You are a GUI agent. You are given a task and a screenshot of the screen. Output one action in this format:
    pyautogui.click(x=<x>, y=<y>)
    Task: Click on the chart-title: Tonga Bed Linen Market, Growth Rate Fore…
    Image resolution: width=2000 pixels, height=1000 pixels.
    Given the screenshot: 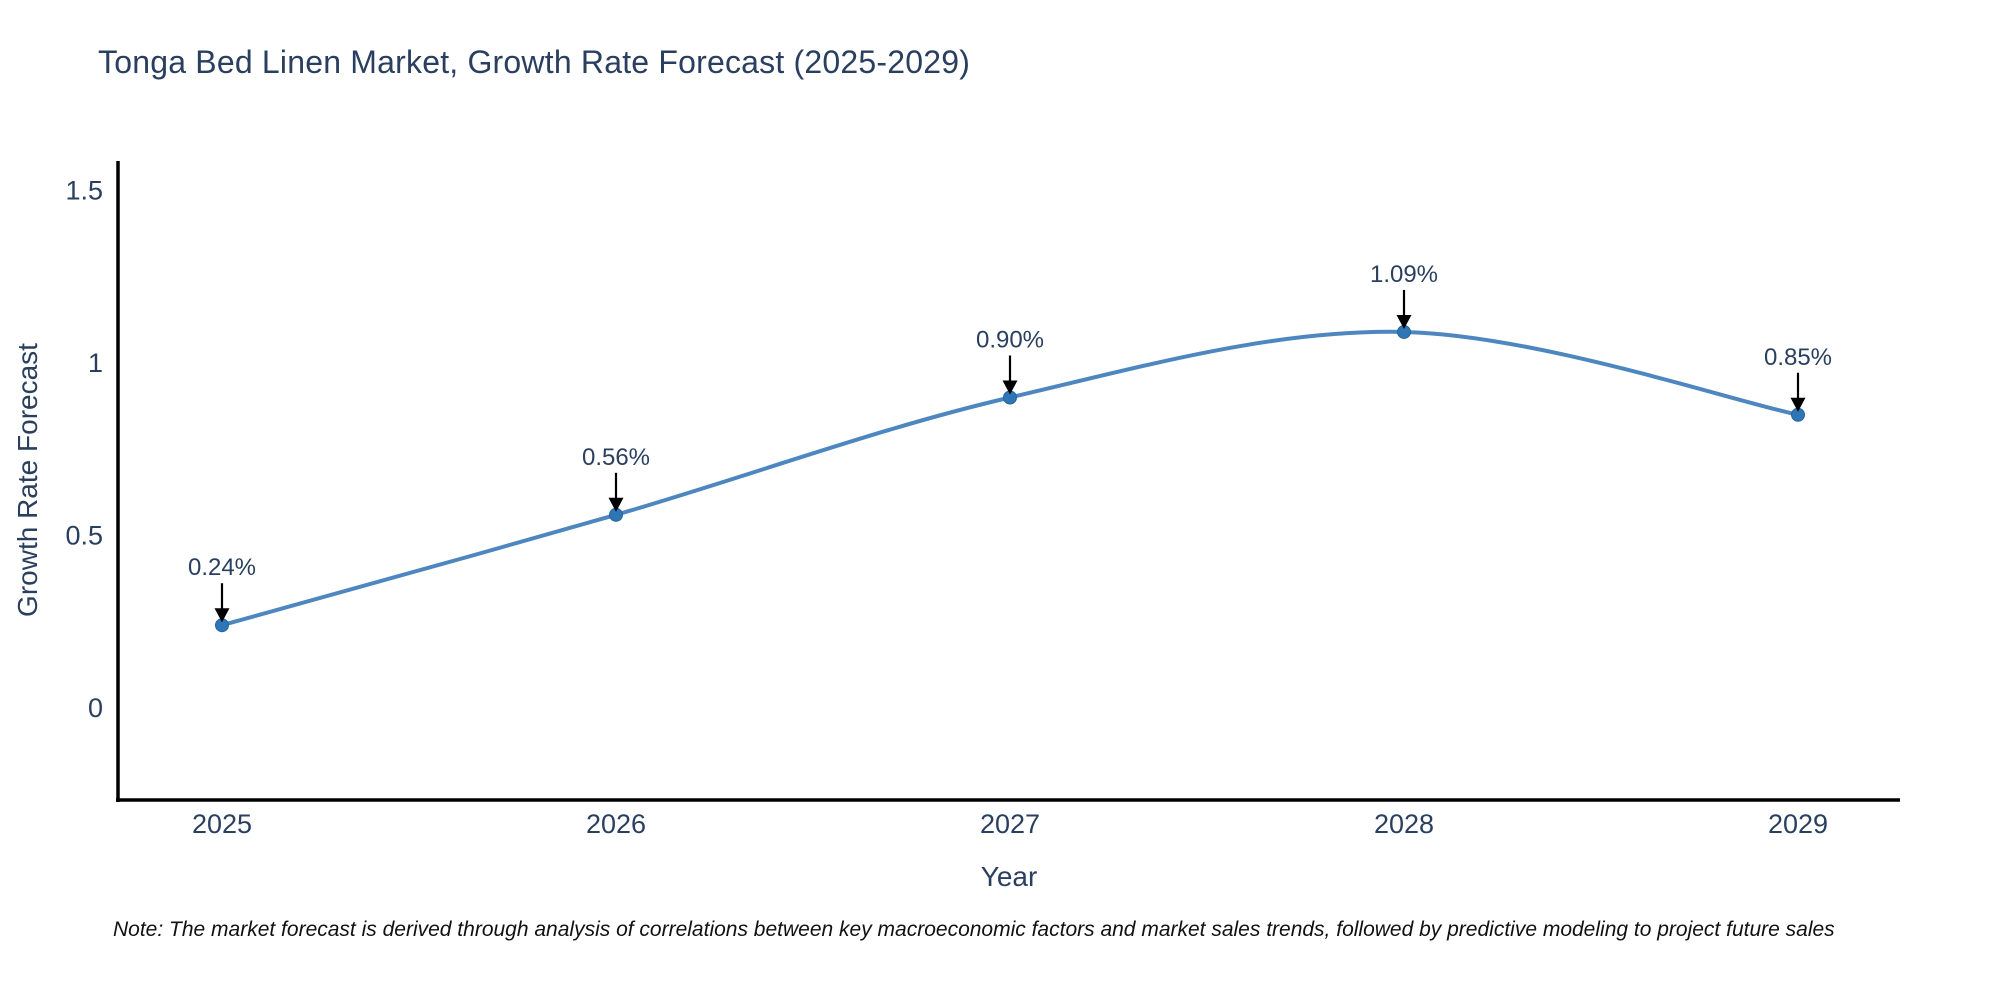 What is the action you would take?
    pyautogui.click(x=534, y=62)
    